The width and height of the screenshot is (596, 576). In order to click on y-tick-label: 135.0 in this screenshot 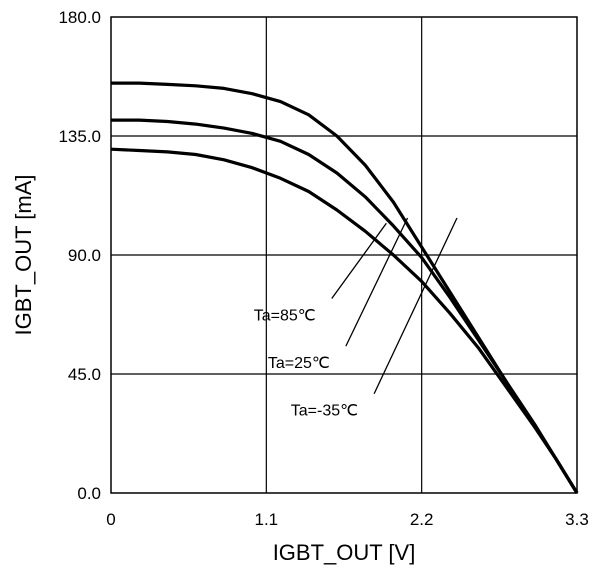, I will do `click(79, 136)`.